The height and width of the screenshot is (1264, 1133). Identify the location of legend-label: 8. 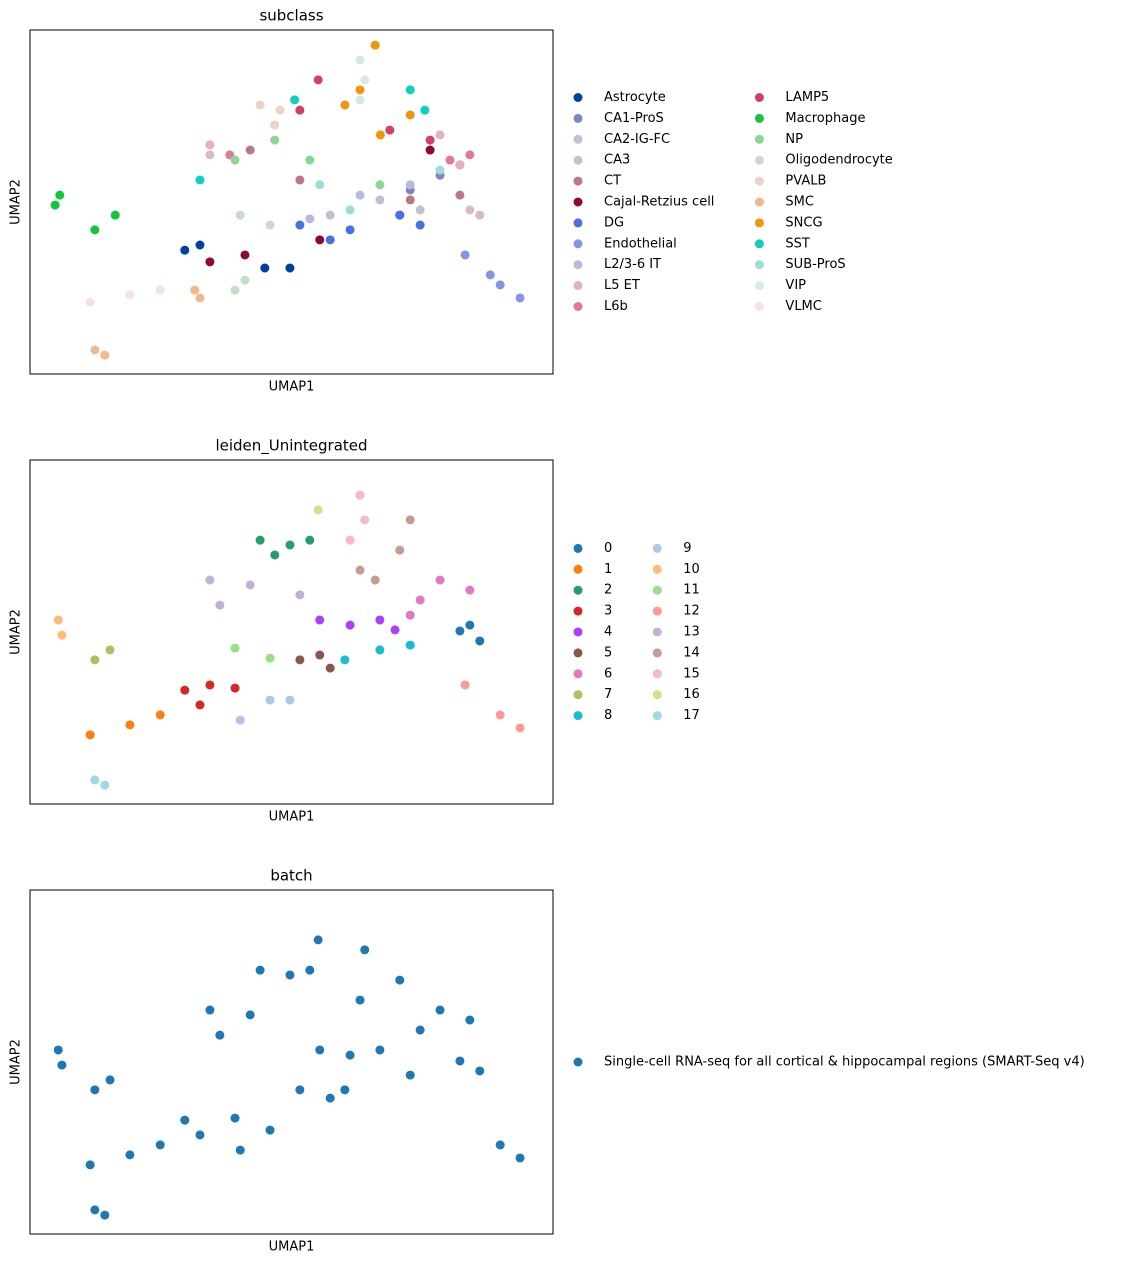
(608, 715).